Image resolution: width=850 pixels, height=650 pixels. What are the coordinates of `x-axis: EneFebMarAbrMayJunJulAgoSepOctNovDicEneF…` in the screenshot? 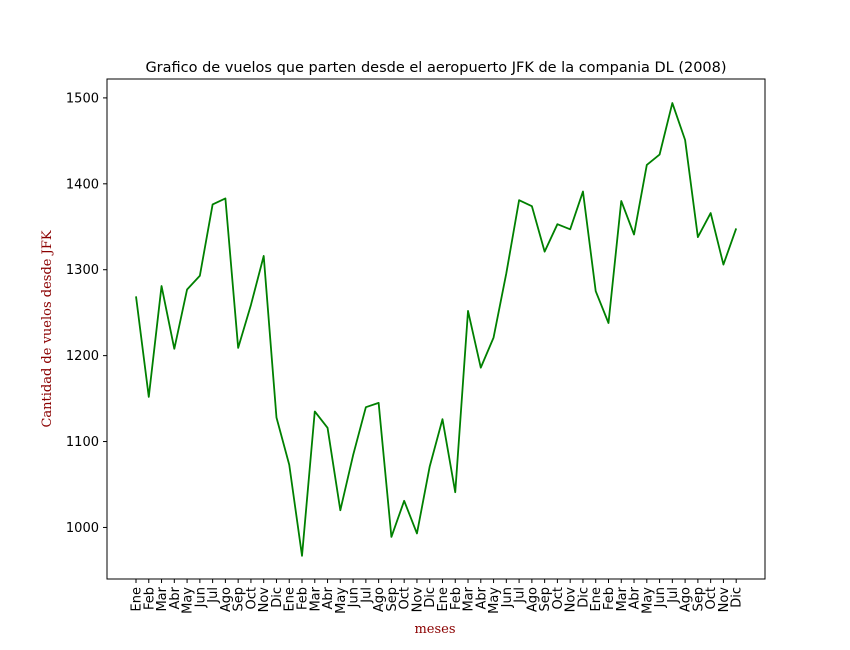 It's located at (437, 596).